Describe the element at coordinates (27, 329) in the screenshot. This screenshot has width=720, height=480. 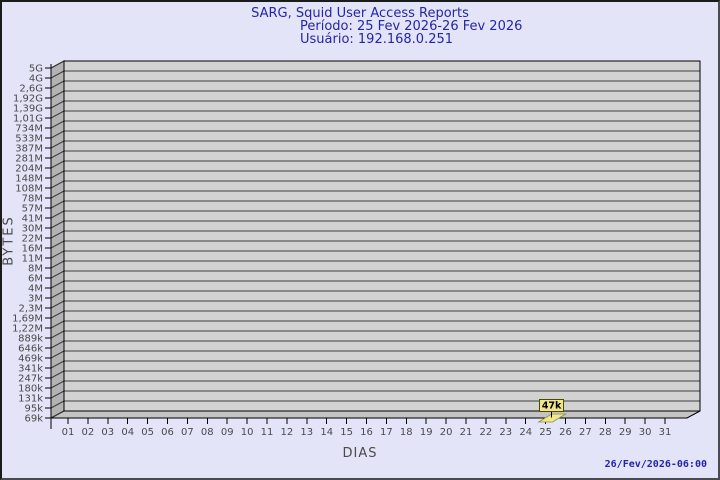
I see `y-tick-label: 1,22M` at that location.